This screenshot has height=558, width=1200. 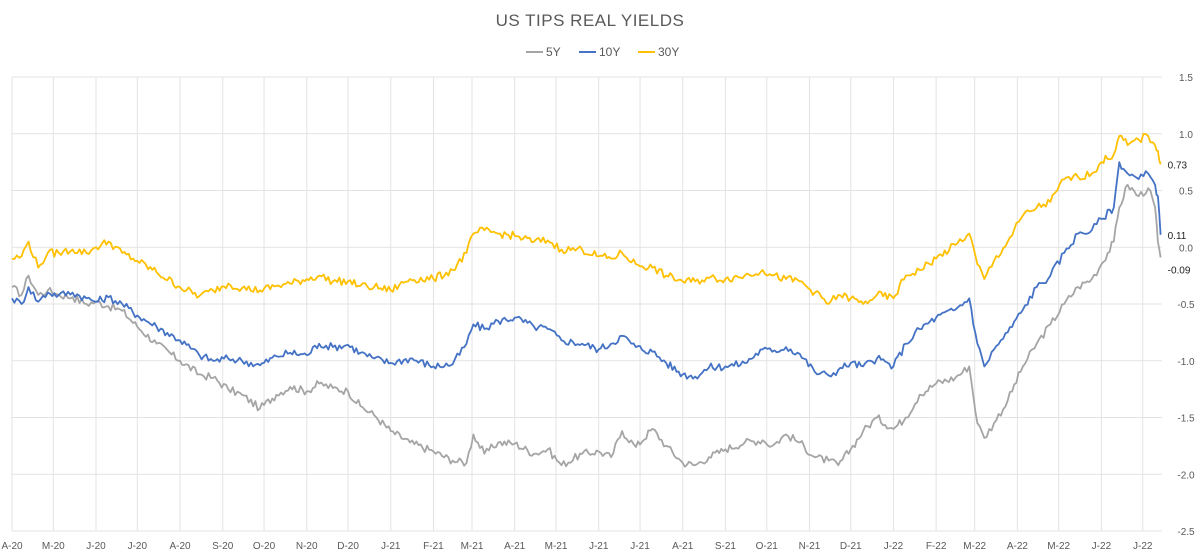 I want to click on x-tick-label: F-21, so click(x=433, y=546).